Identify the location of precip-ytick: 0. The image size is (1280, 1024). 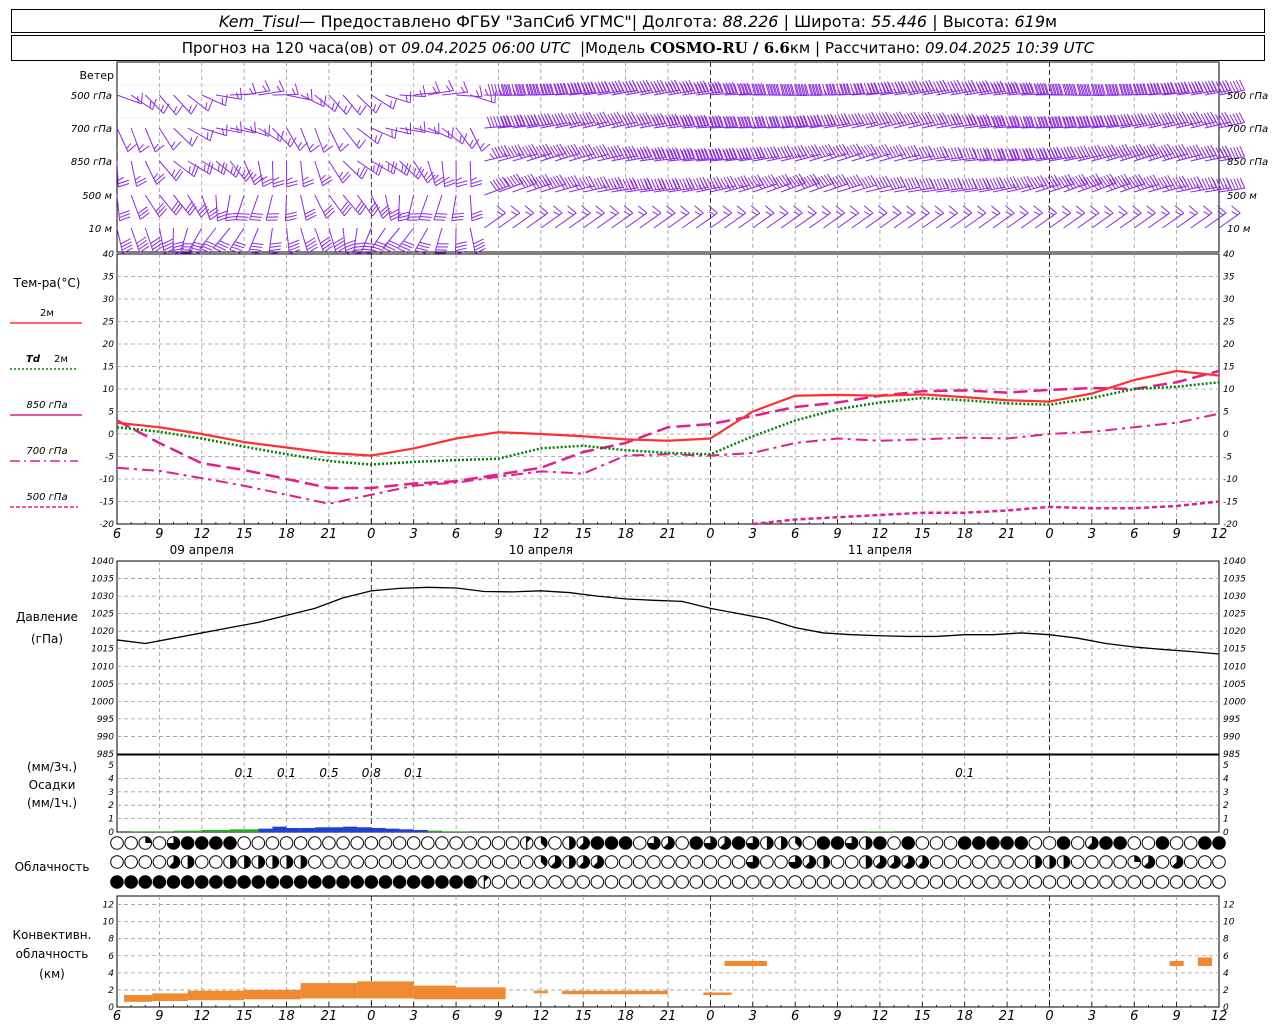
(111, 833).